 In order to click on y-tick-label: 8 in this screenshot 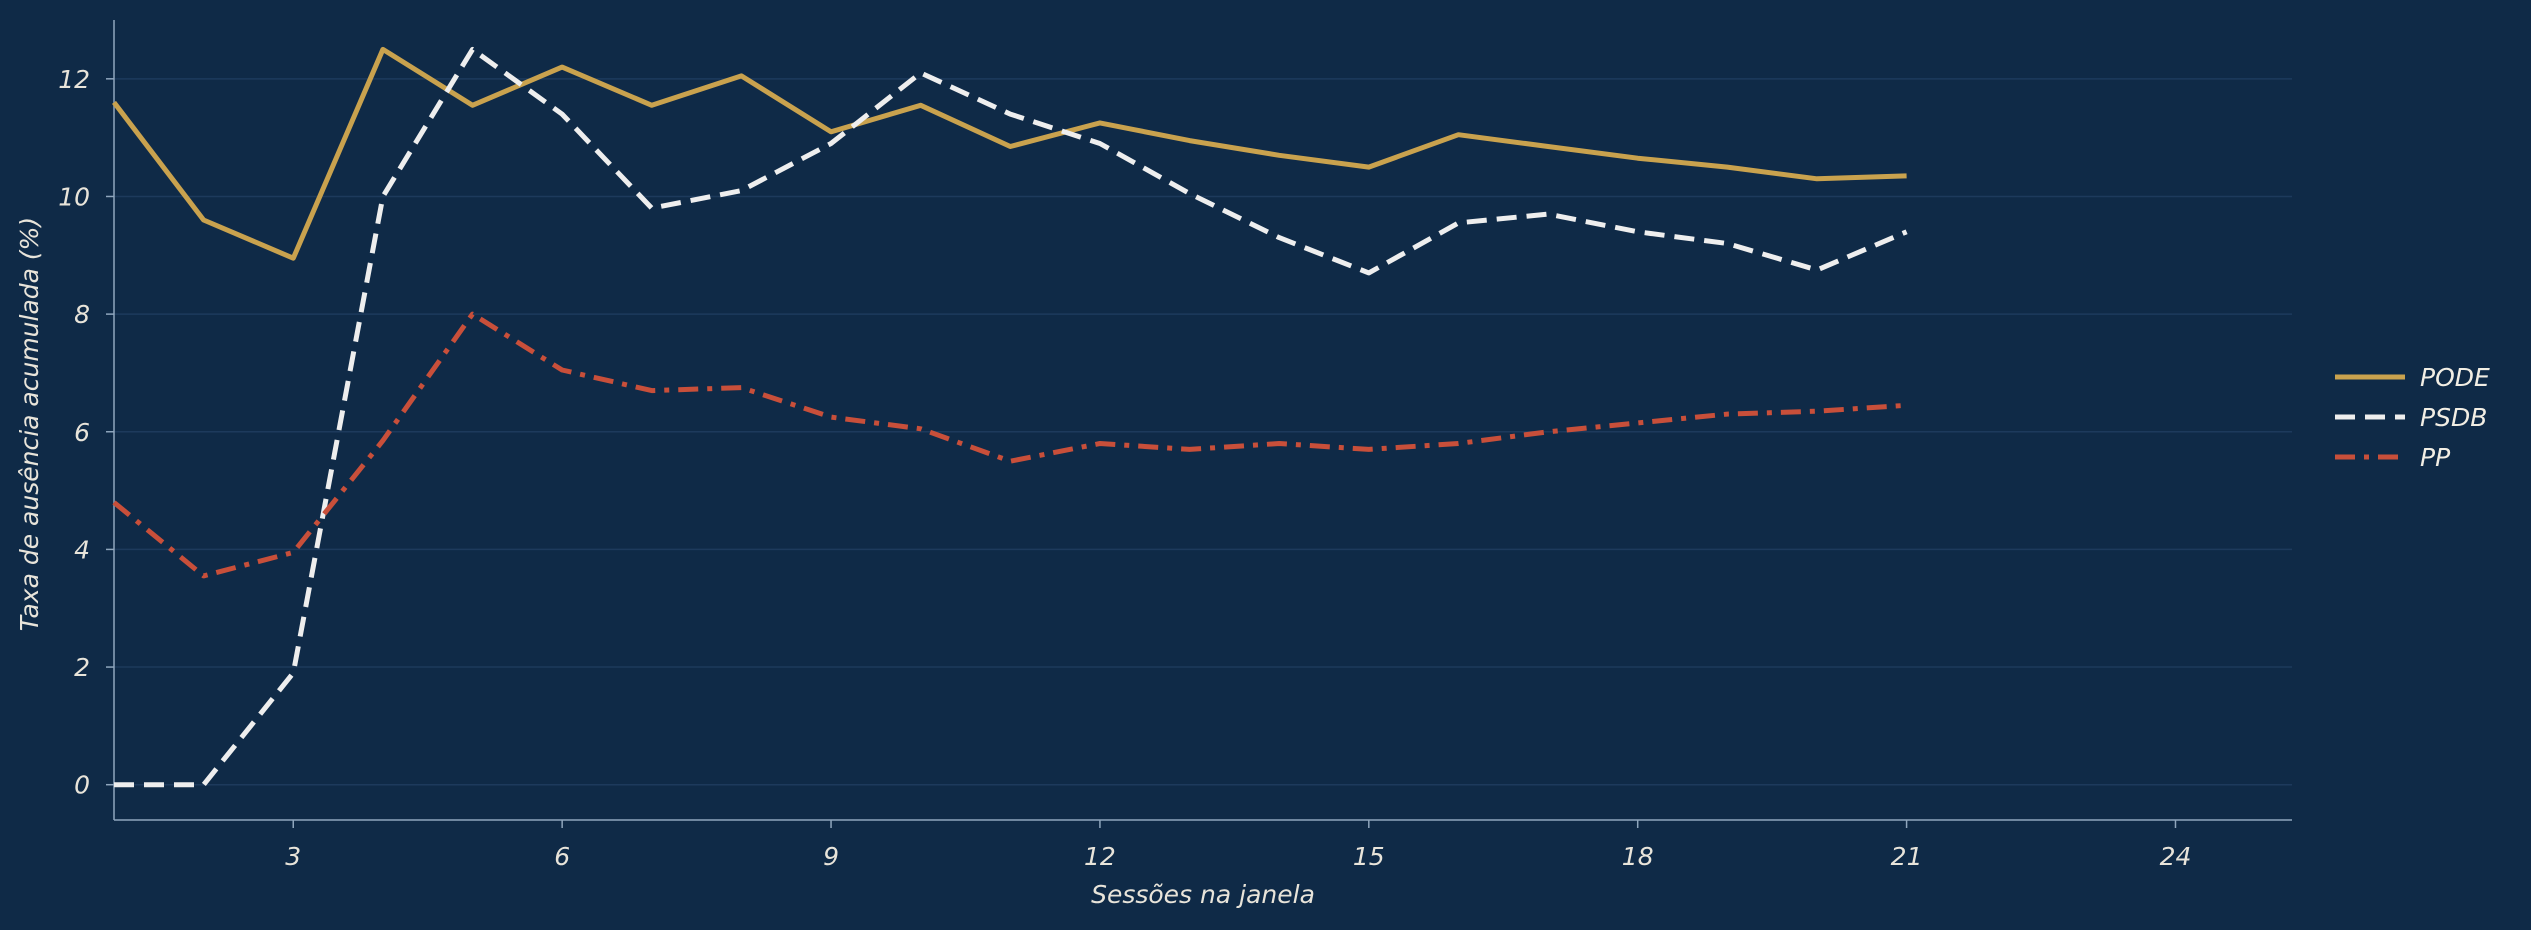, I will do `click(82, 314)`.